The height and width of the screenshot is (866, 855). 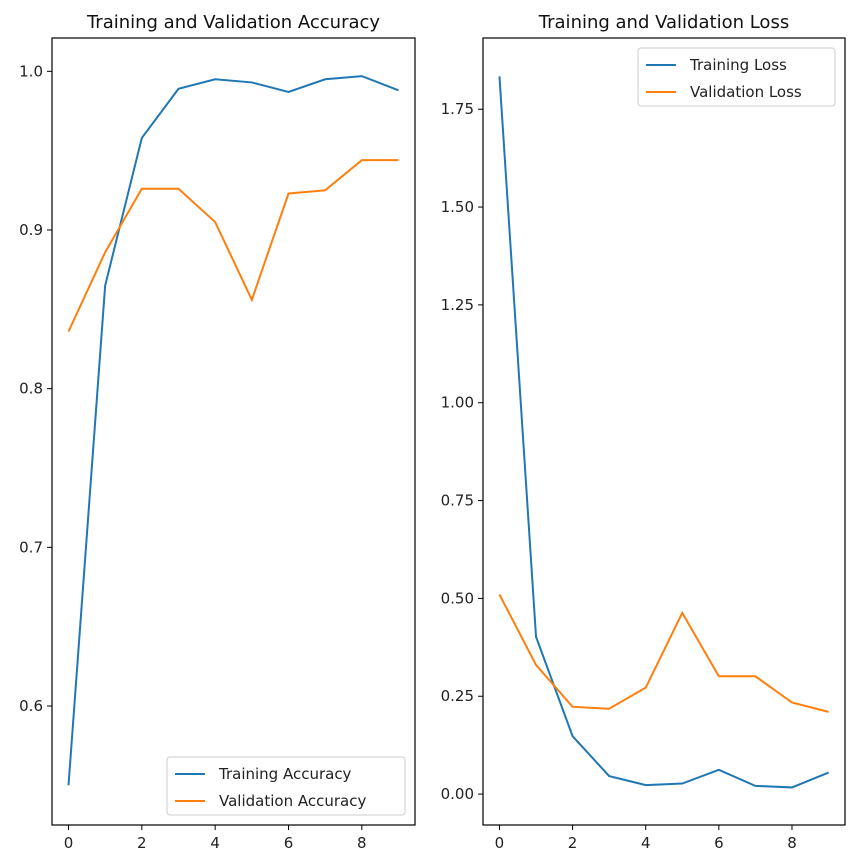 What do you see at coordinates (31, 230) in the screenshot?
I see `y-tick-label: 0.9` at bounding box center [31, 230].